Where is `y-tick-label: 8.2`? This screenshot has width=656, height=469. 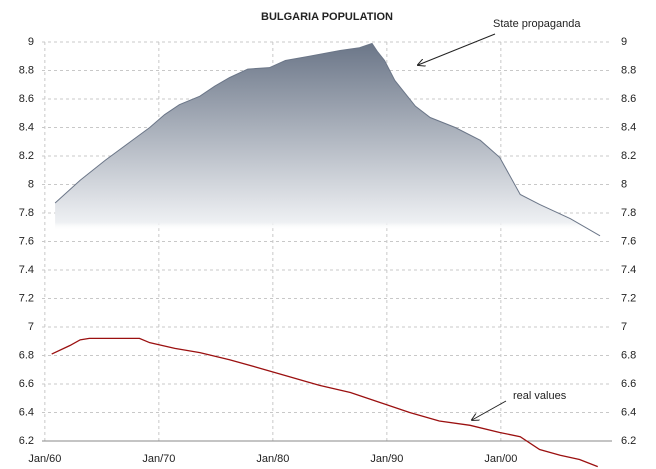
y-tick-label: 8.2 is located at coordinates (26, 156).